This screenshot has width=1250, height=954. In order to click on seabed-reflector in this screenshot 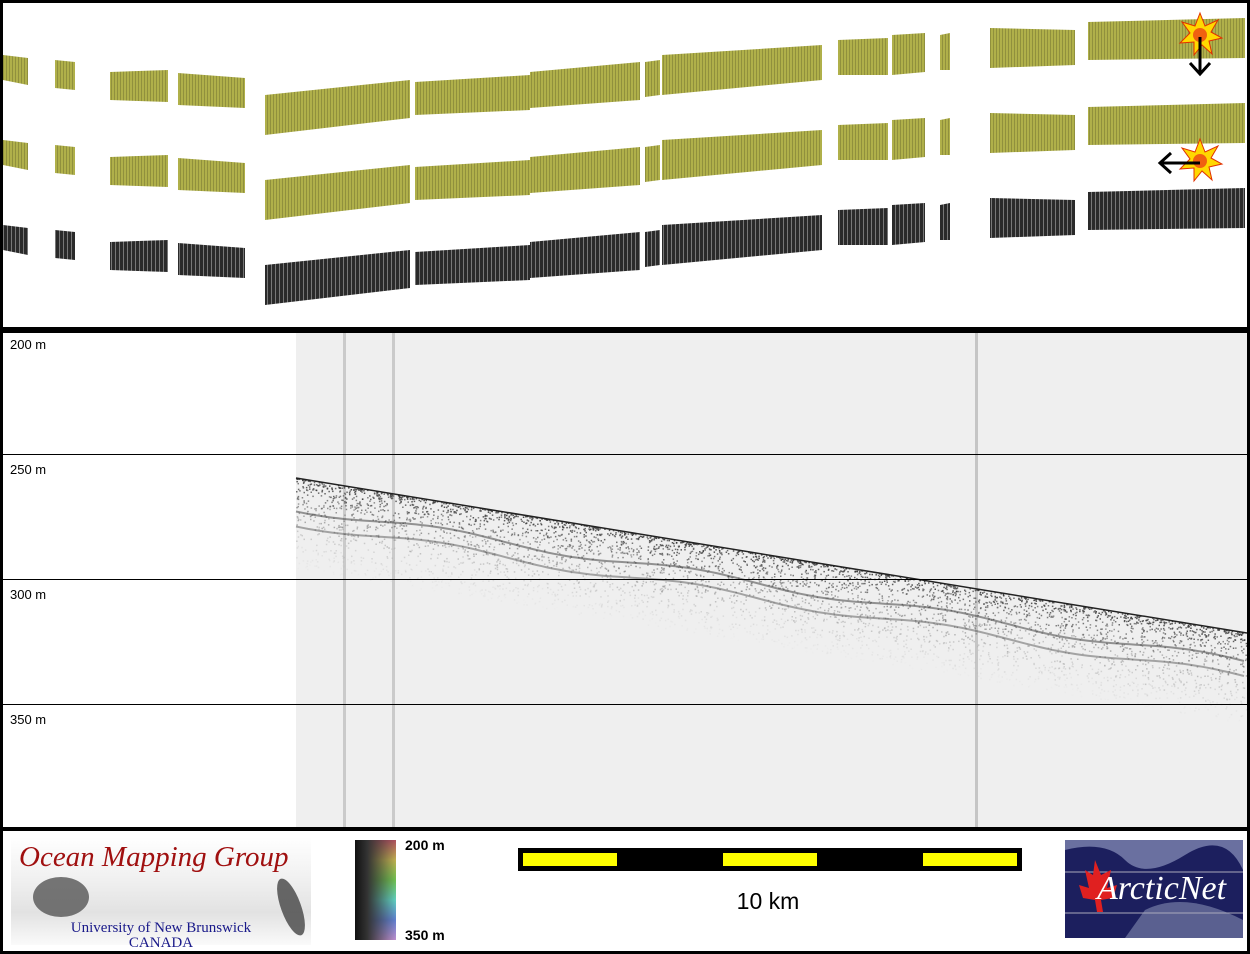, I will do `click(771, 555)`.